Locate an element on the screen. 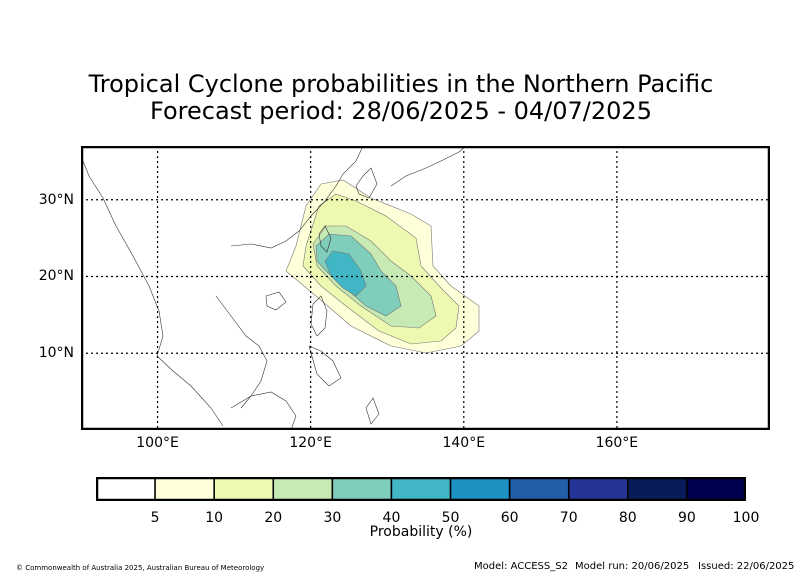 This screenshot has width=810, height=576. coastline-sulawesi is located at coordinates (372, 411).